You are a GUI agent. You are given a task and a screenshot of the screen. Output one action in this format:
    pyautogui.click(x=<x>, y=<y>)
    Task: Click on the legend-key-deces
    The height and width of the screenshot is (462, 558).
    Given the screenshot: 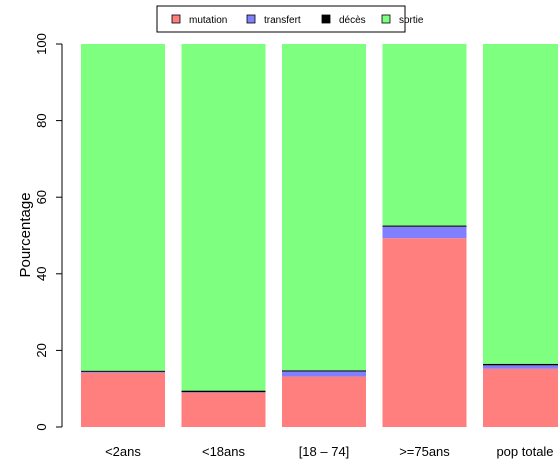 What is the action you would take?
    pyautogui.click(x=326, y=19)
    